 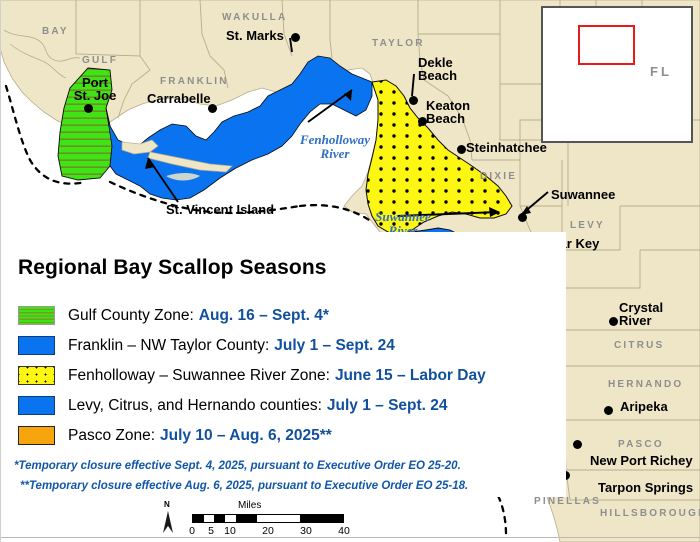 What do you see at coordinates (641, 444) in the screenshot?
I see `county-label-pasco: PASCO` at bounding box center [641, 444].